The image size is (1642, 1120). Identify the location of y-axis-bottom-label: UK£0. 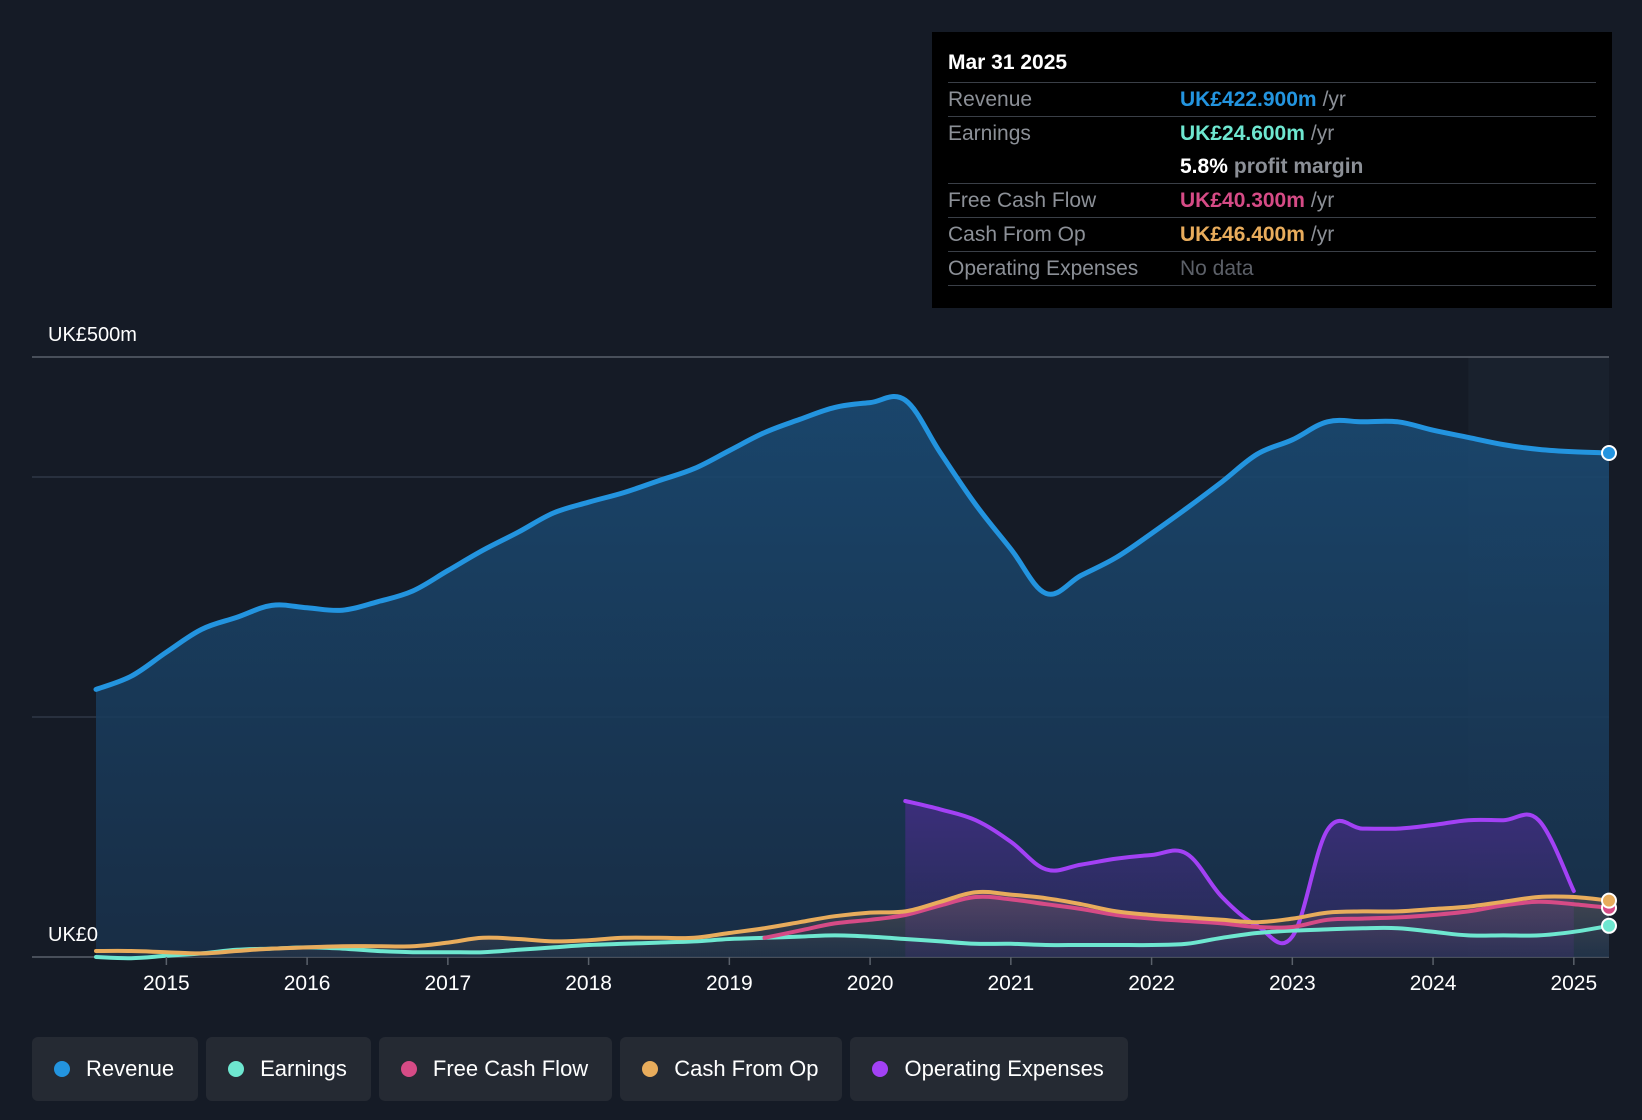
(73, 935).